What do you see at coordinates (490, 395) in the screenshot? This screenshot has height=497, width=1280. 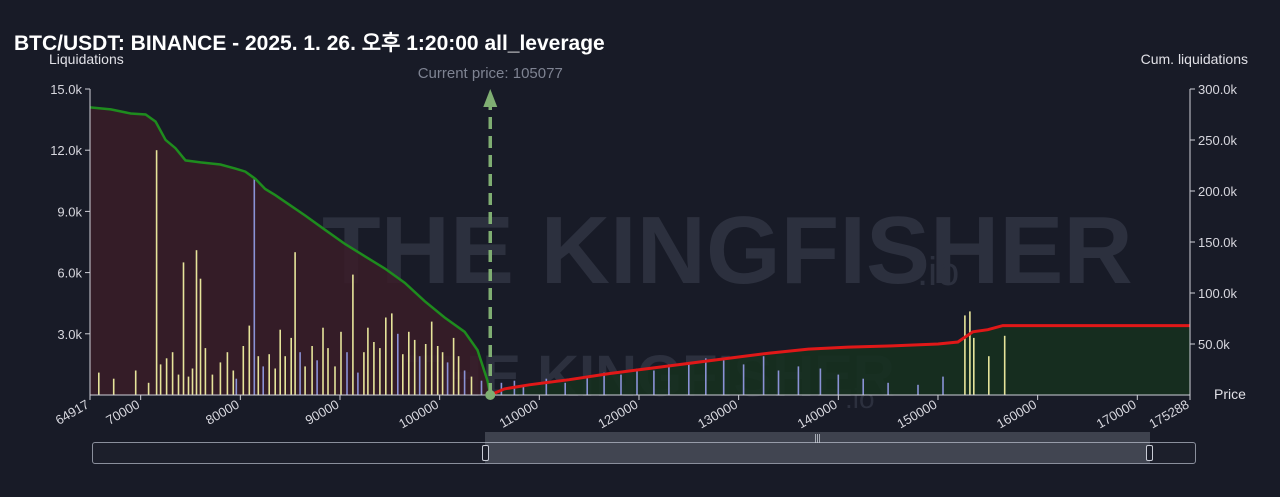 I see `current-price-dot` at bounding box center [490, 395].